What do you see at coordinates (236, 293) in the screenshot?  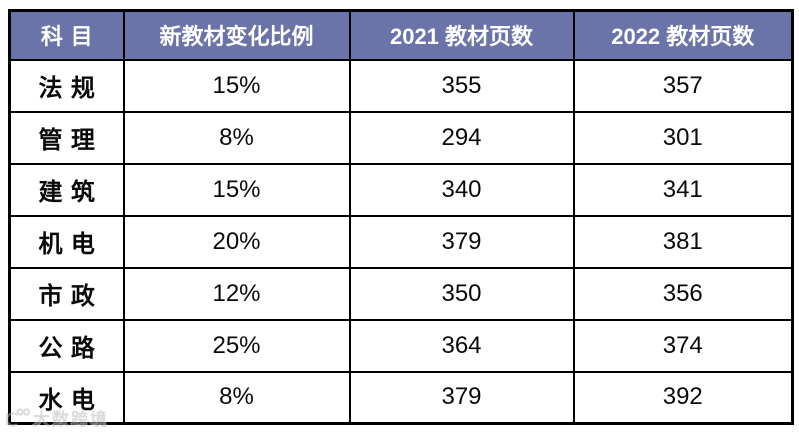 I see `change-ratio-cell: 12%` at bounding box center [236, 293].